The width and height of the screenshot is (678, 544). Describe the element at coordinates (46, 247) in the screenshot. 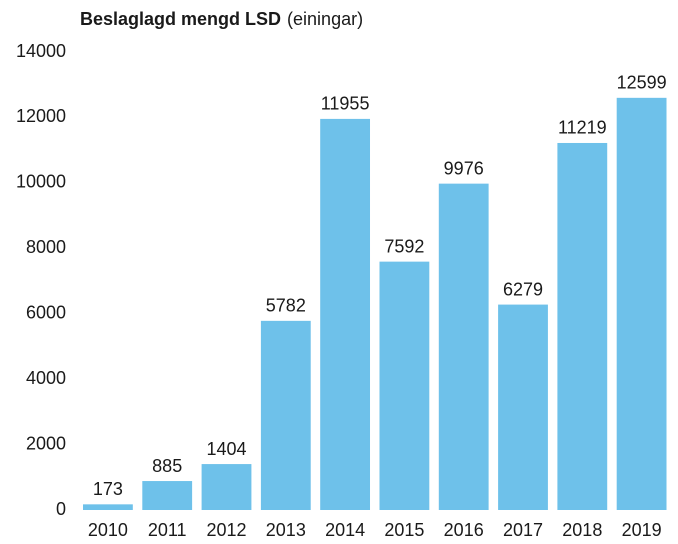

I see `y-tick-label: 8000` at that location.